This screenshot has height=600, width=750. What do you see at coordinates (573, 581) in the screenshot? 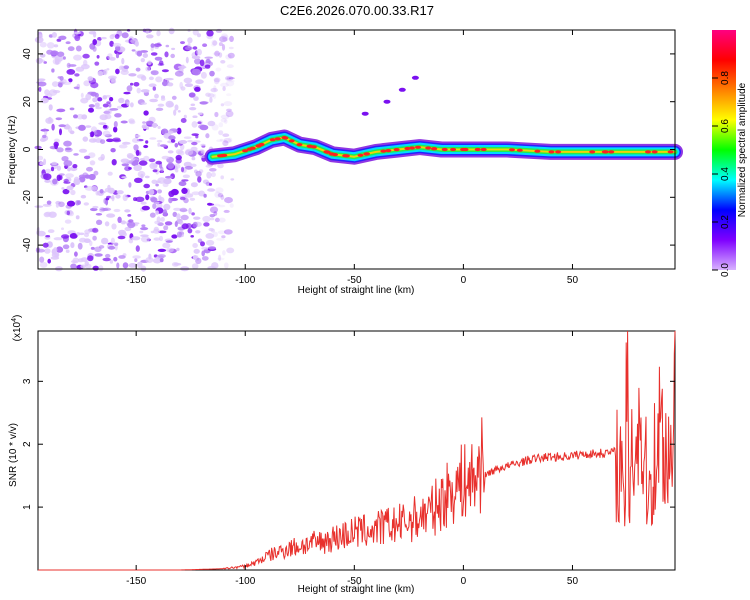
I see `bottom-x-tick-label: 50` at bounding box center [573, 581].